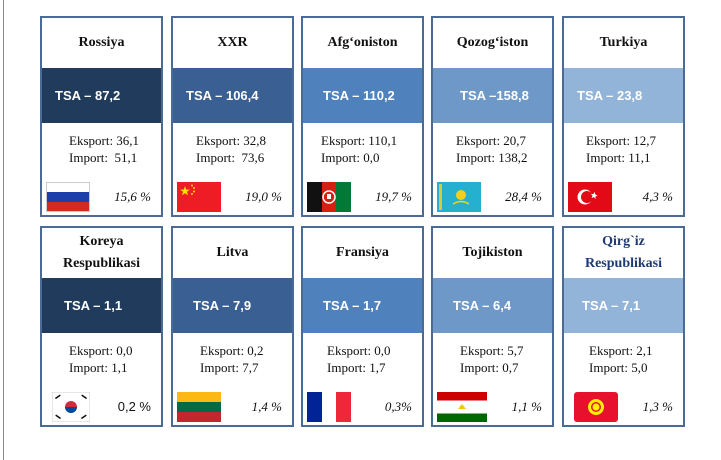  Describe the element at coordinates (229, 367) in the screenshot. I see `import-value: Import: 7,7` at that location.